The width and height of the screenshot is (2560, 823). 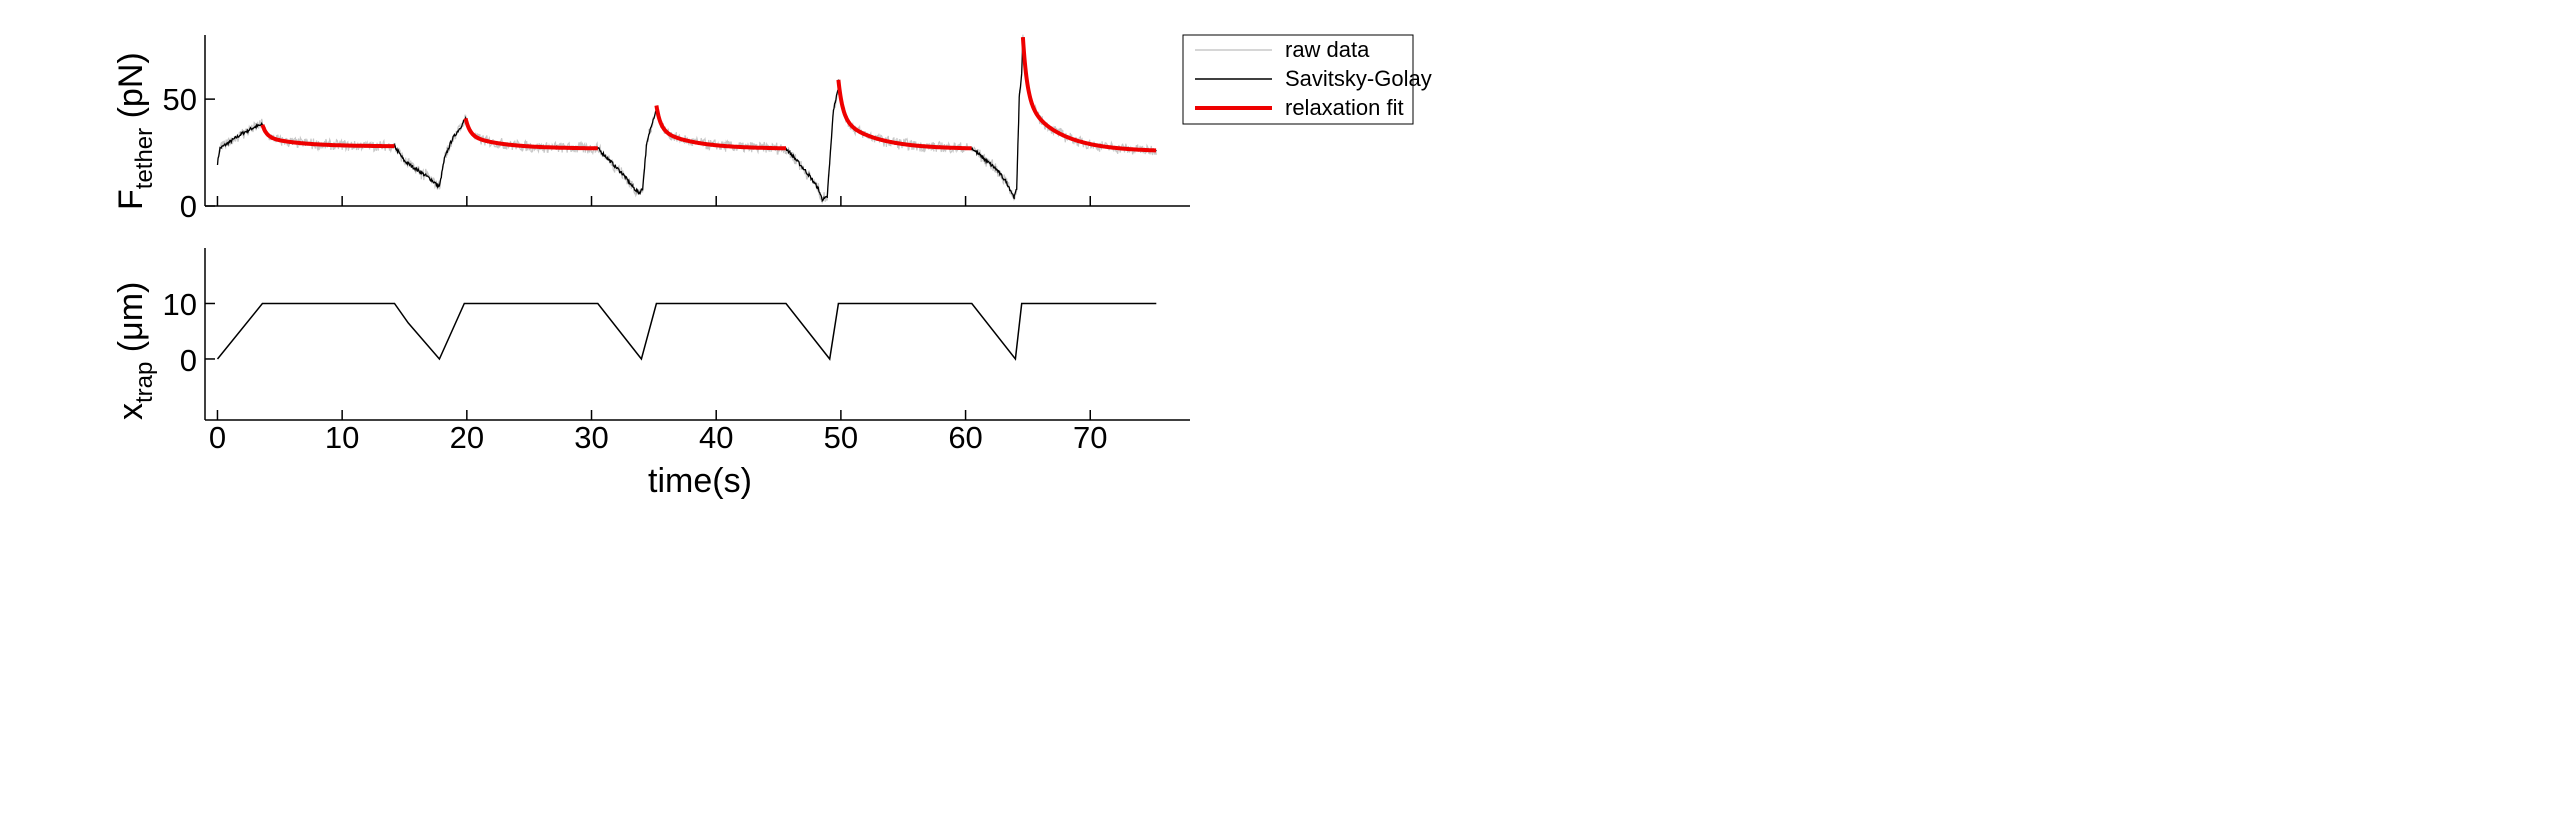 I want to click on trap-ytick-label: 10, so click(x=180, y=304).